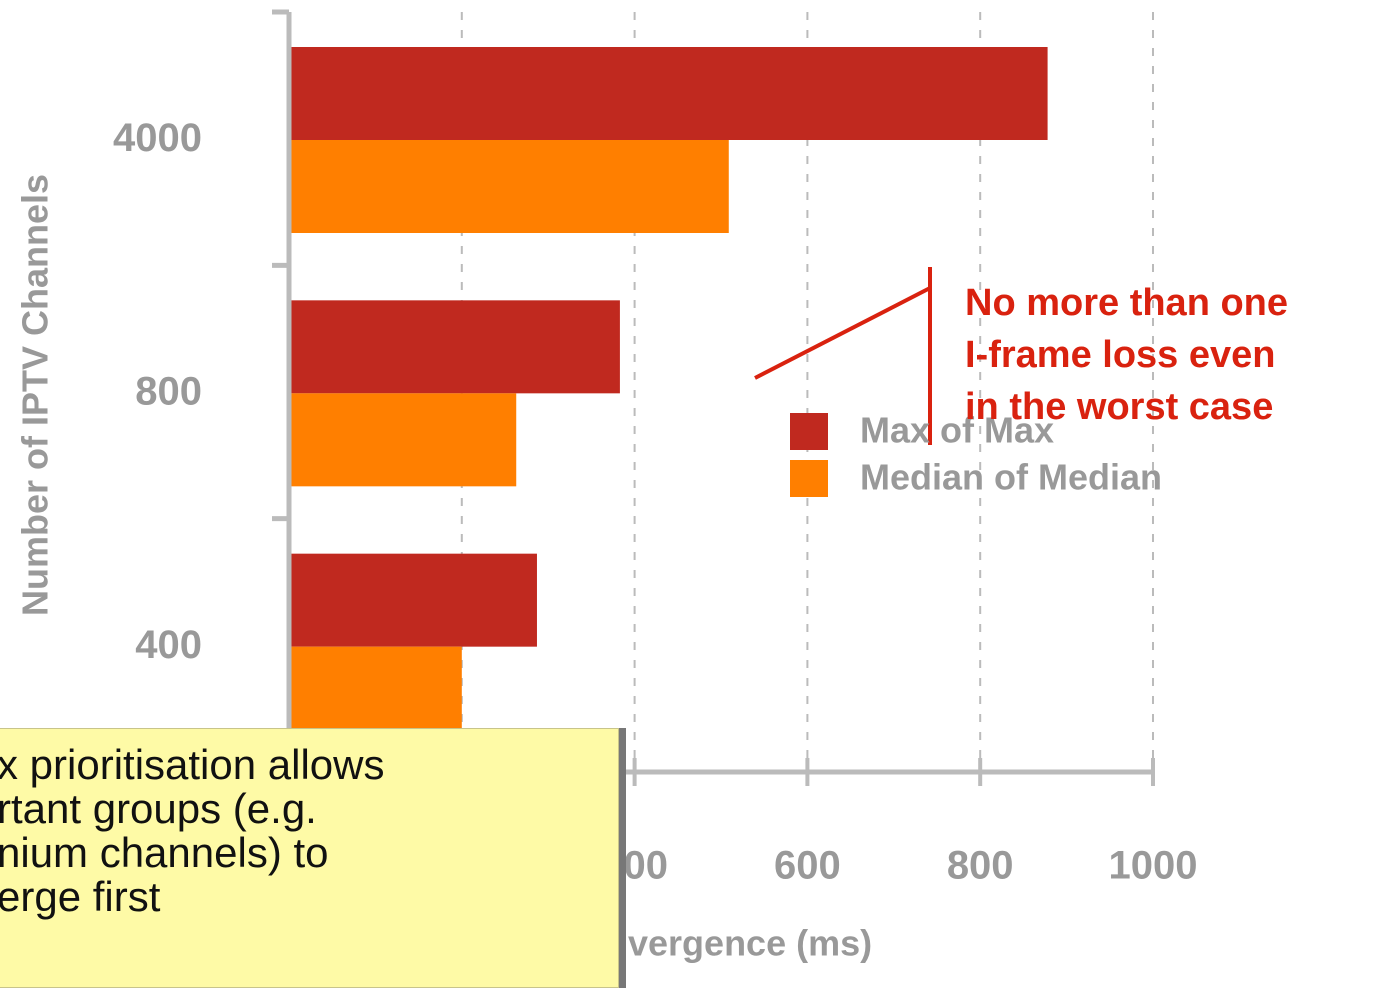 The height and width of the screenshot is (988, 1376). What do you see at coordinates (168, 392) in the screenshot?
I see `y-tick-label: 800` at bounding box center [168, 392].